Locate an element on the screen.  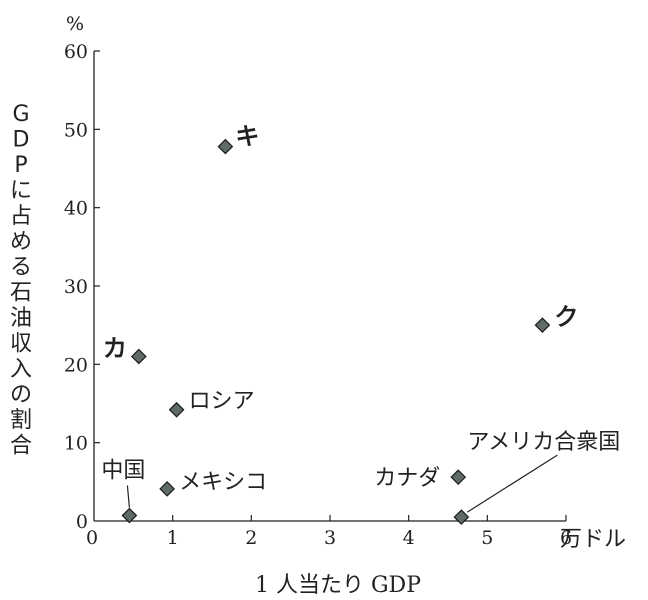
y-axis-title-char: る is located at coordinates (21, 267).